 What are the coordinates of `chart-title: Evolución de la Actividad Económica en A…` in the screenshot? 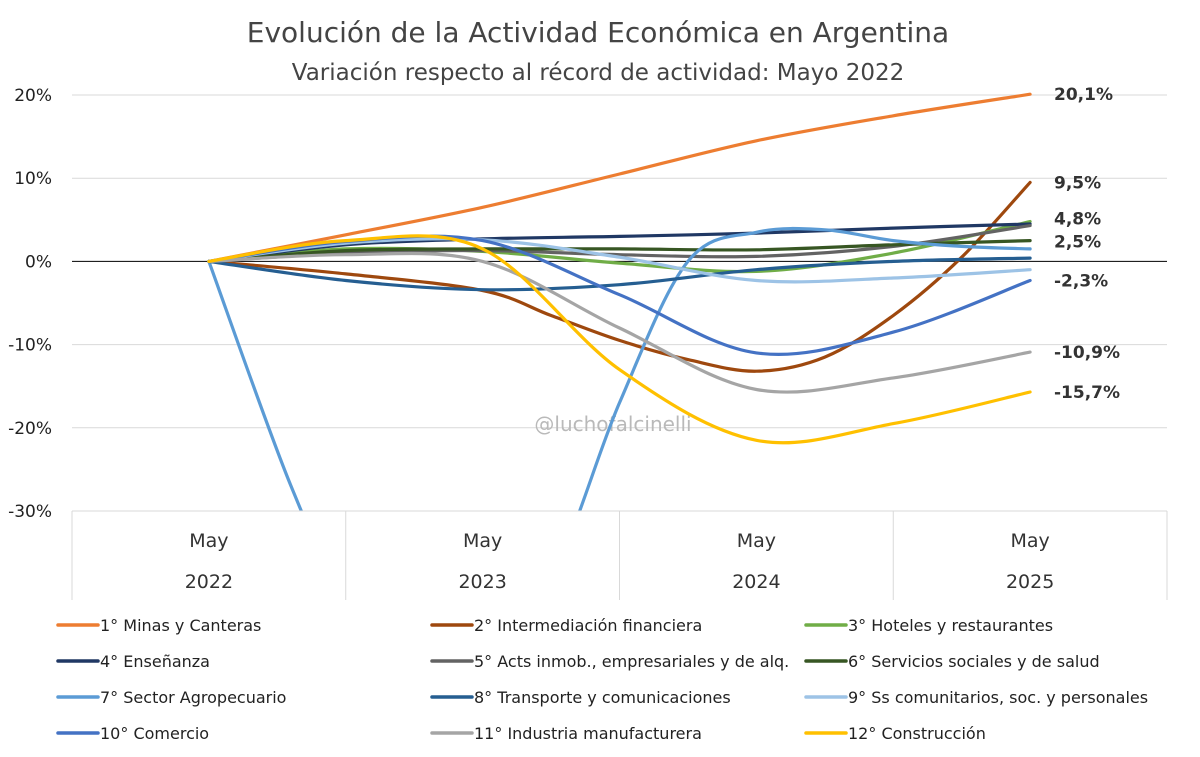 It's located at (598, 32).